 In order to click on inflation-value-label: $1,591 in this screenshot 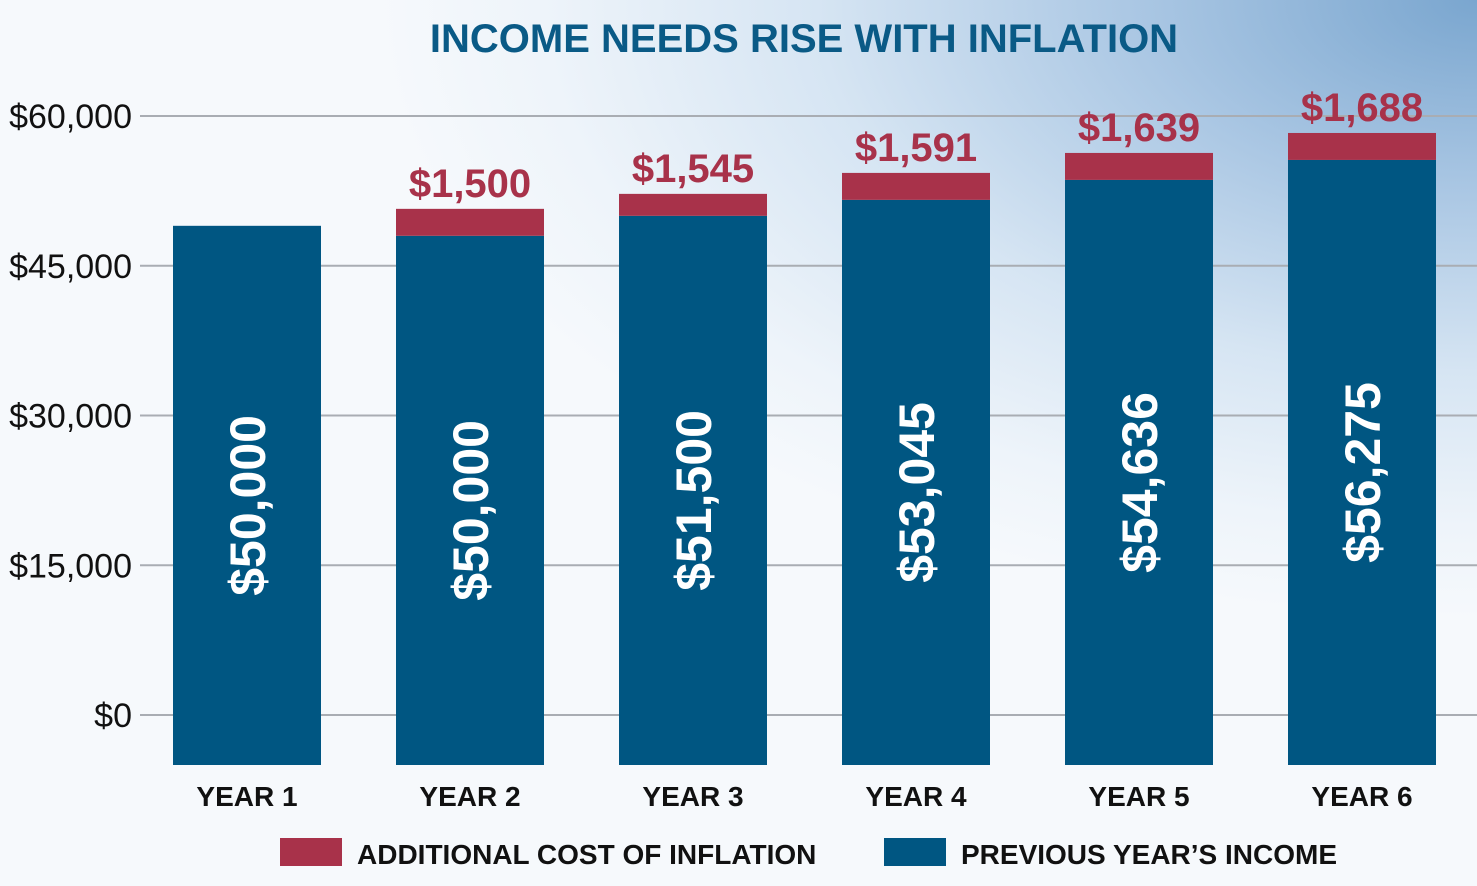, I will do `click(916, 148)`.